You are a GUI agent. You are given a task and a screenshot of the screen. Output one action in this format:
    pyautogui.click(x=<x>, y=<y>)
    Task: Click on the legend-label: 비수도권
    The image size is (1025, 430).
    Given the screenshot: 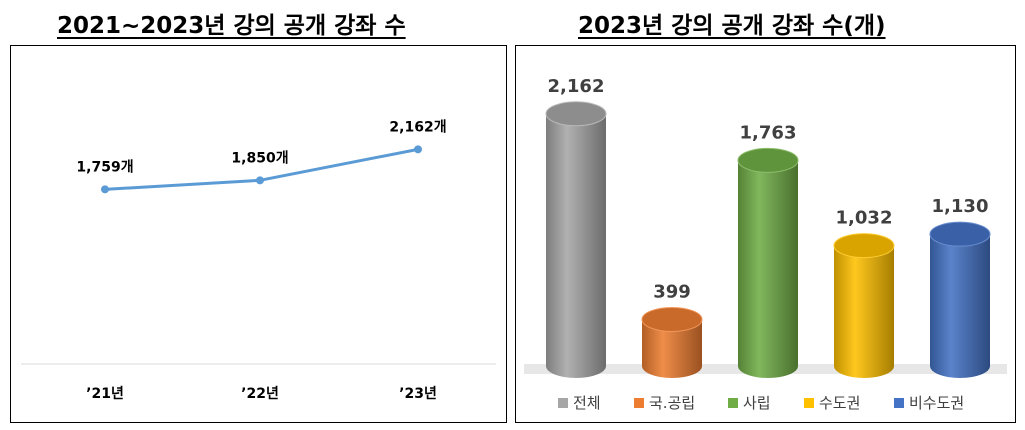 What is the action you would take?
    pyautogui.click(x=936, y=403)
    